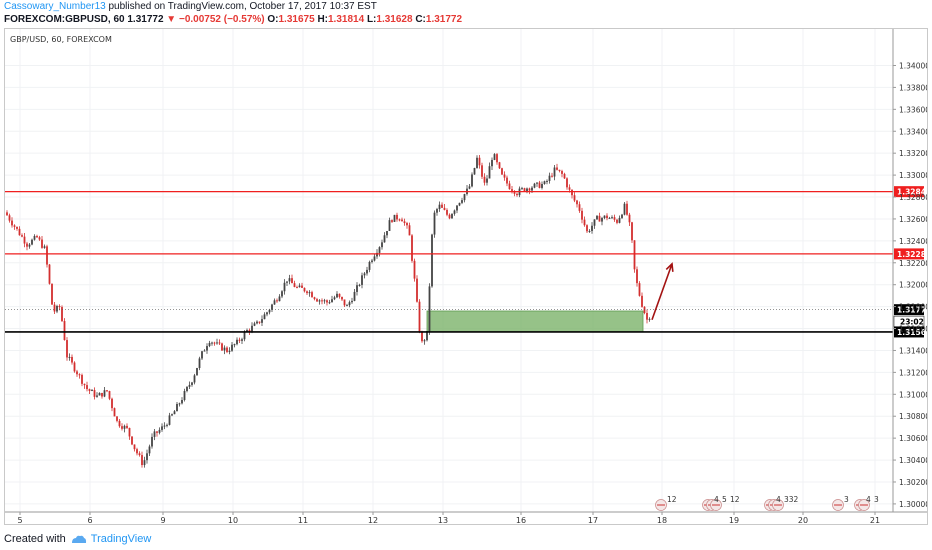 This screenshot has width=932, height=550. Describe the element at coordinates (394, 19) in the screenshot. I see `low-value: 1.31628` at that location.